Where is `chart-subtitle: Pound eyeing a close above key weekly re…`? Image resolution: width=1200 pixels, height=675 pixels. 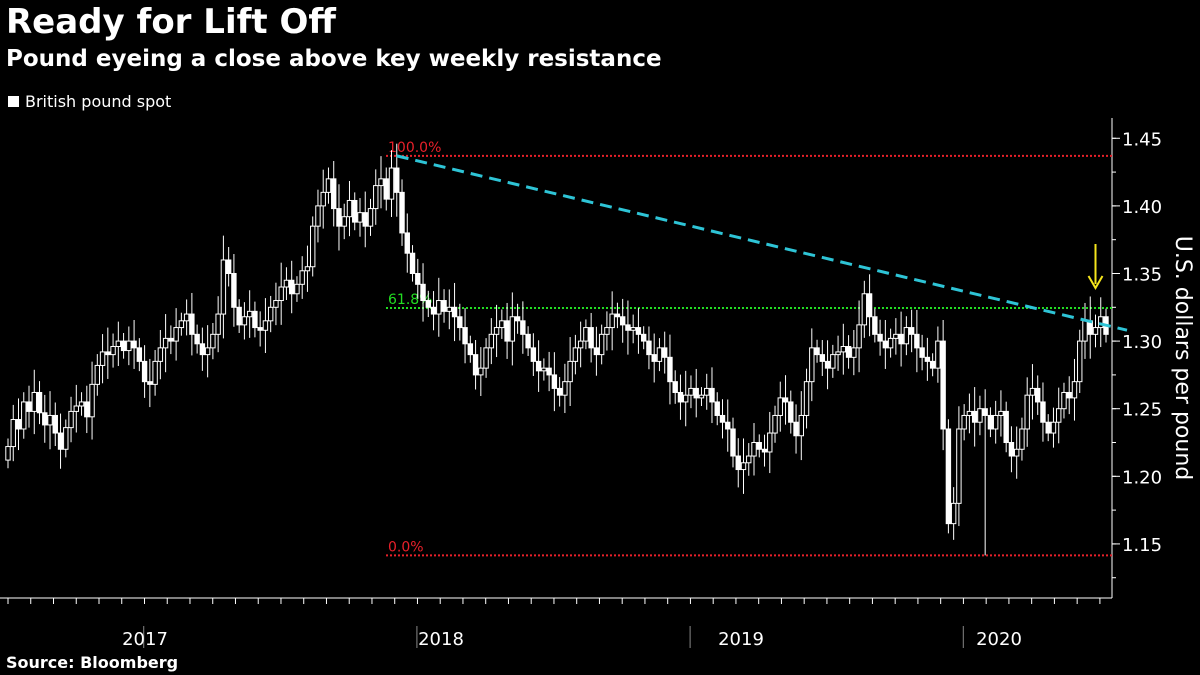
chart-subtitle: Pound eyeing a close above key weekly re… is located at coordinates (334, 59).